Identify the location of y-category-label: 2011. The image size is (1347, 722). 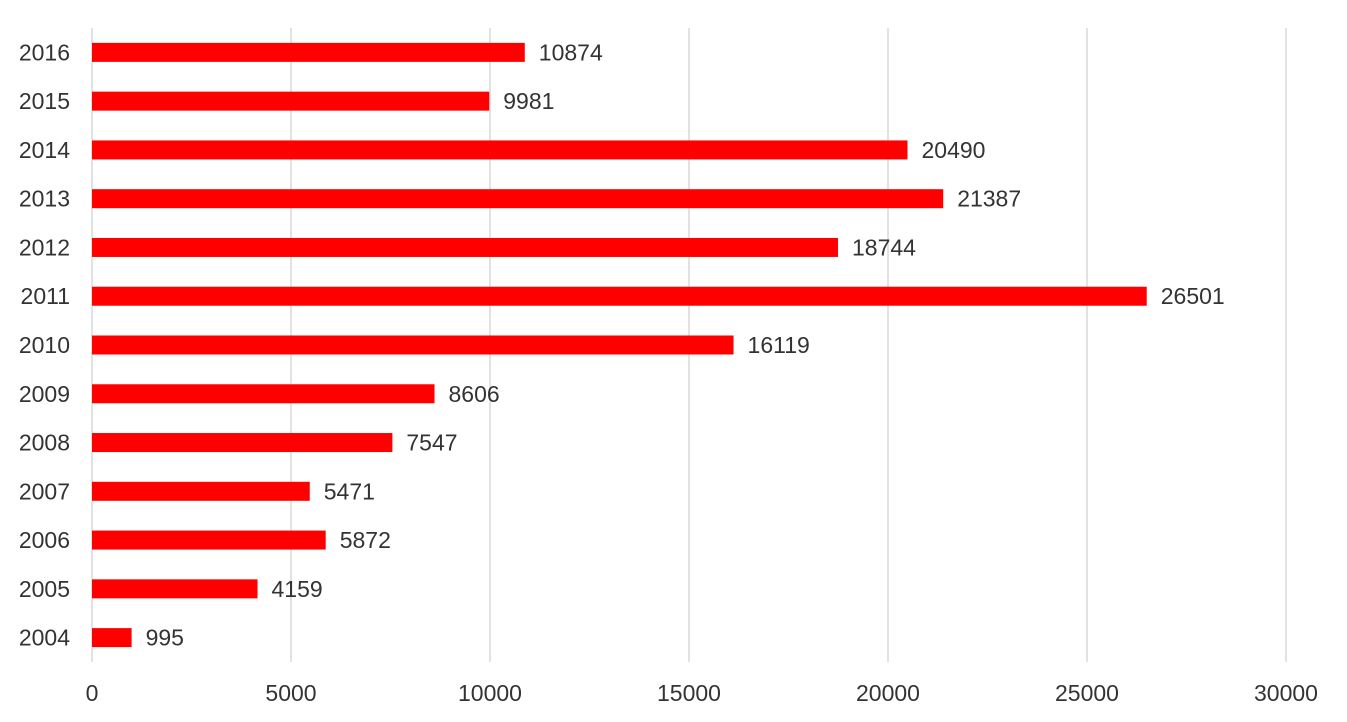
(45, 296).